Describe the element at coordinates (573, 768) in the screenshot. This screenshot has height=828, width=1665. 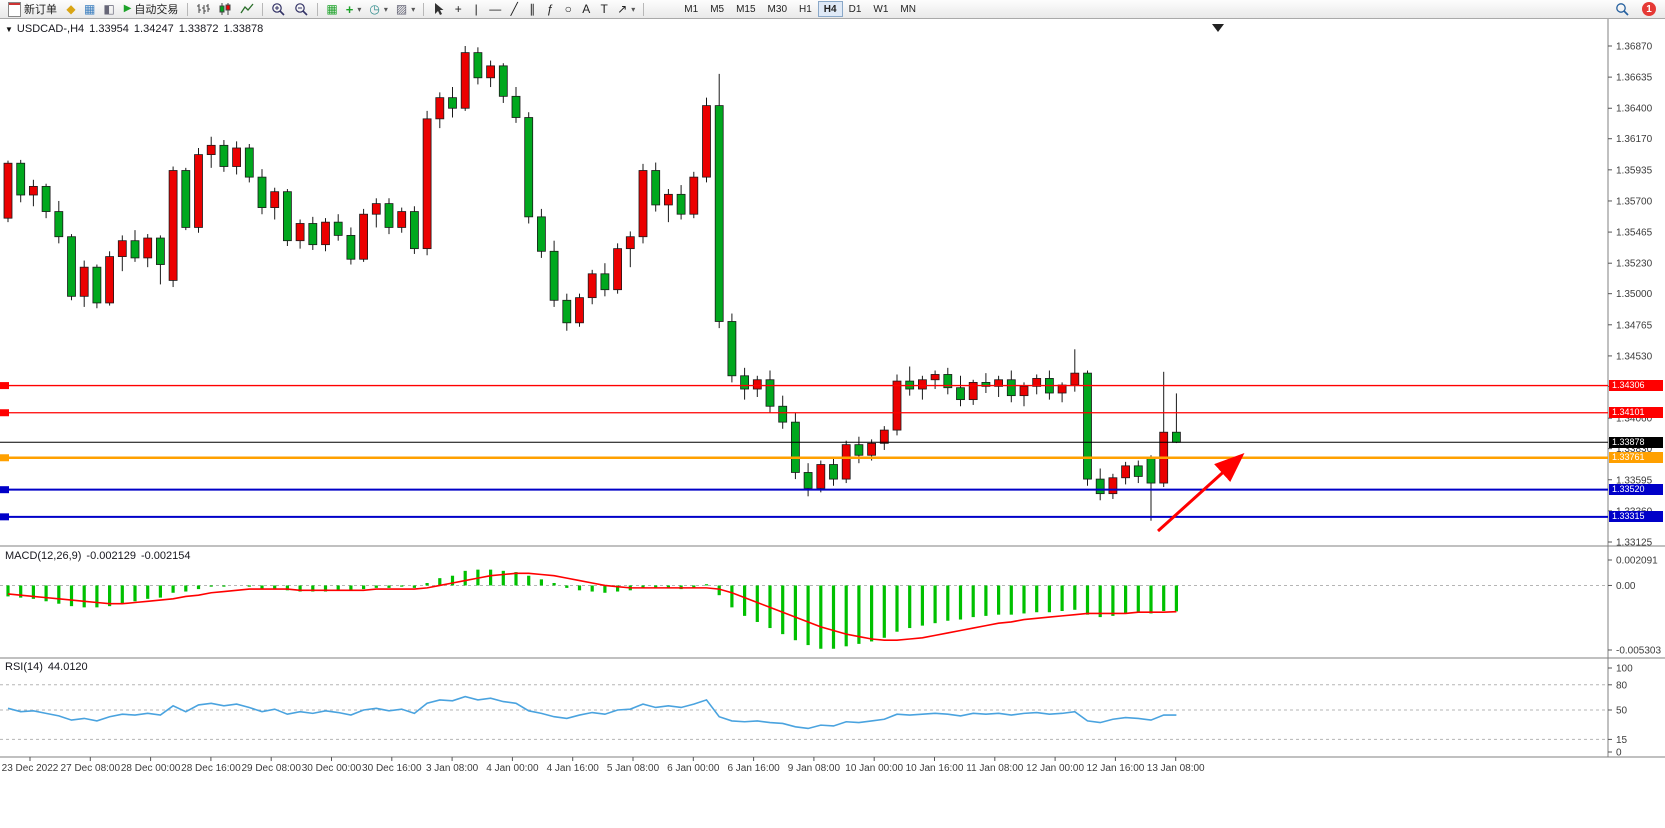
I see `time-axis-label: 4 Jan 16:00` at that location.